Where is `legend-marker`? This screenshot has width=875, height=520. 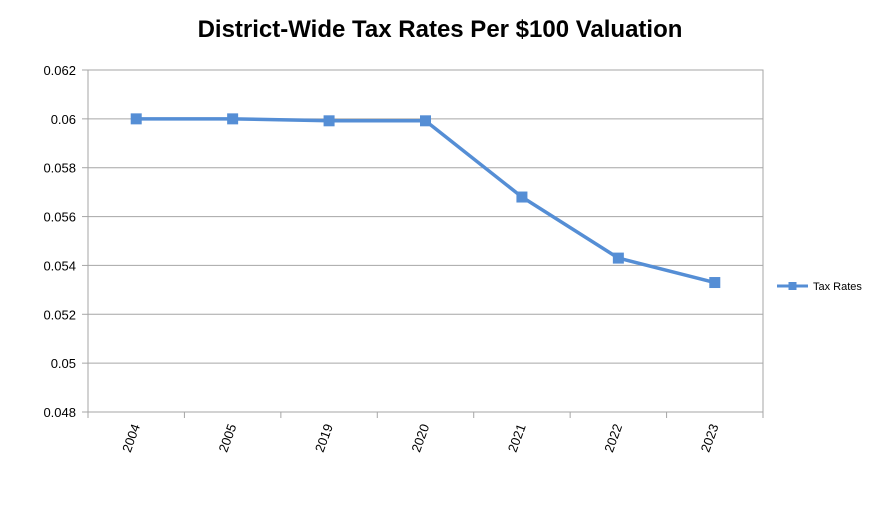 legend-marker is located at coordinates (792, 286).